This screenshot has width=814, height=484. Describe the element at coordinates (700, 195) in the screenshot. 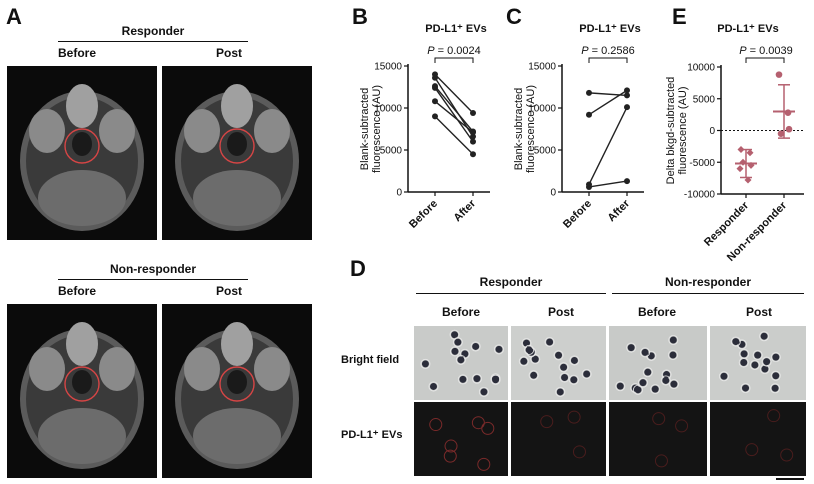

I see `e-ytick-label: -10000` at that location.